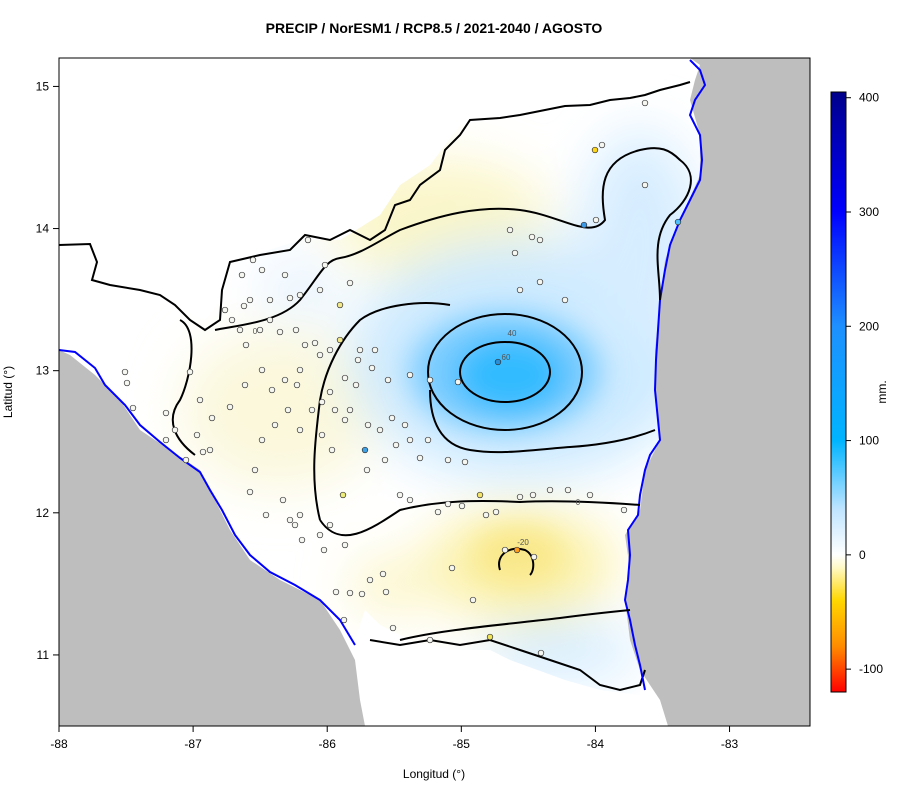 The image size is (900, 800). I want to click on x-tick-label: -85, so click(462, 744).